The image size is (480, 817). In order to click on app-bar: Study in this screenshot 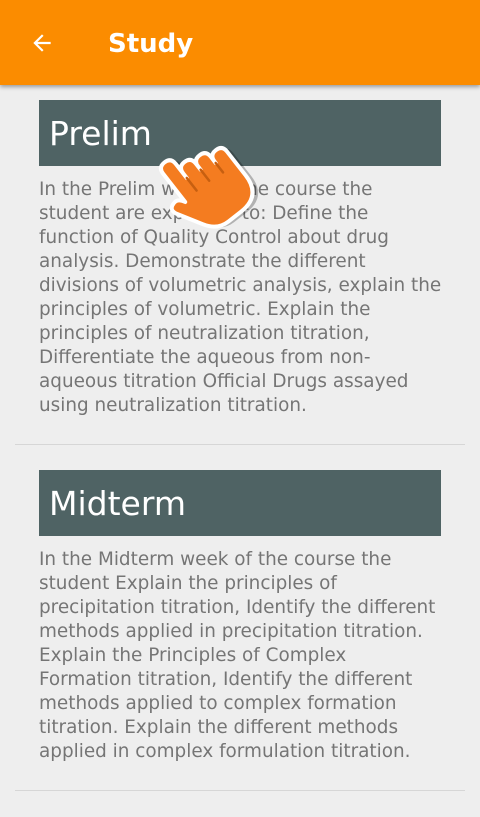, I will do `click(240, 42)`.